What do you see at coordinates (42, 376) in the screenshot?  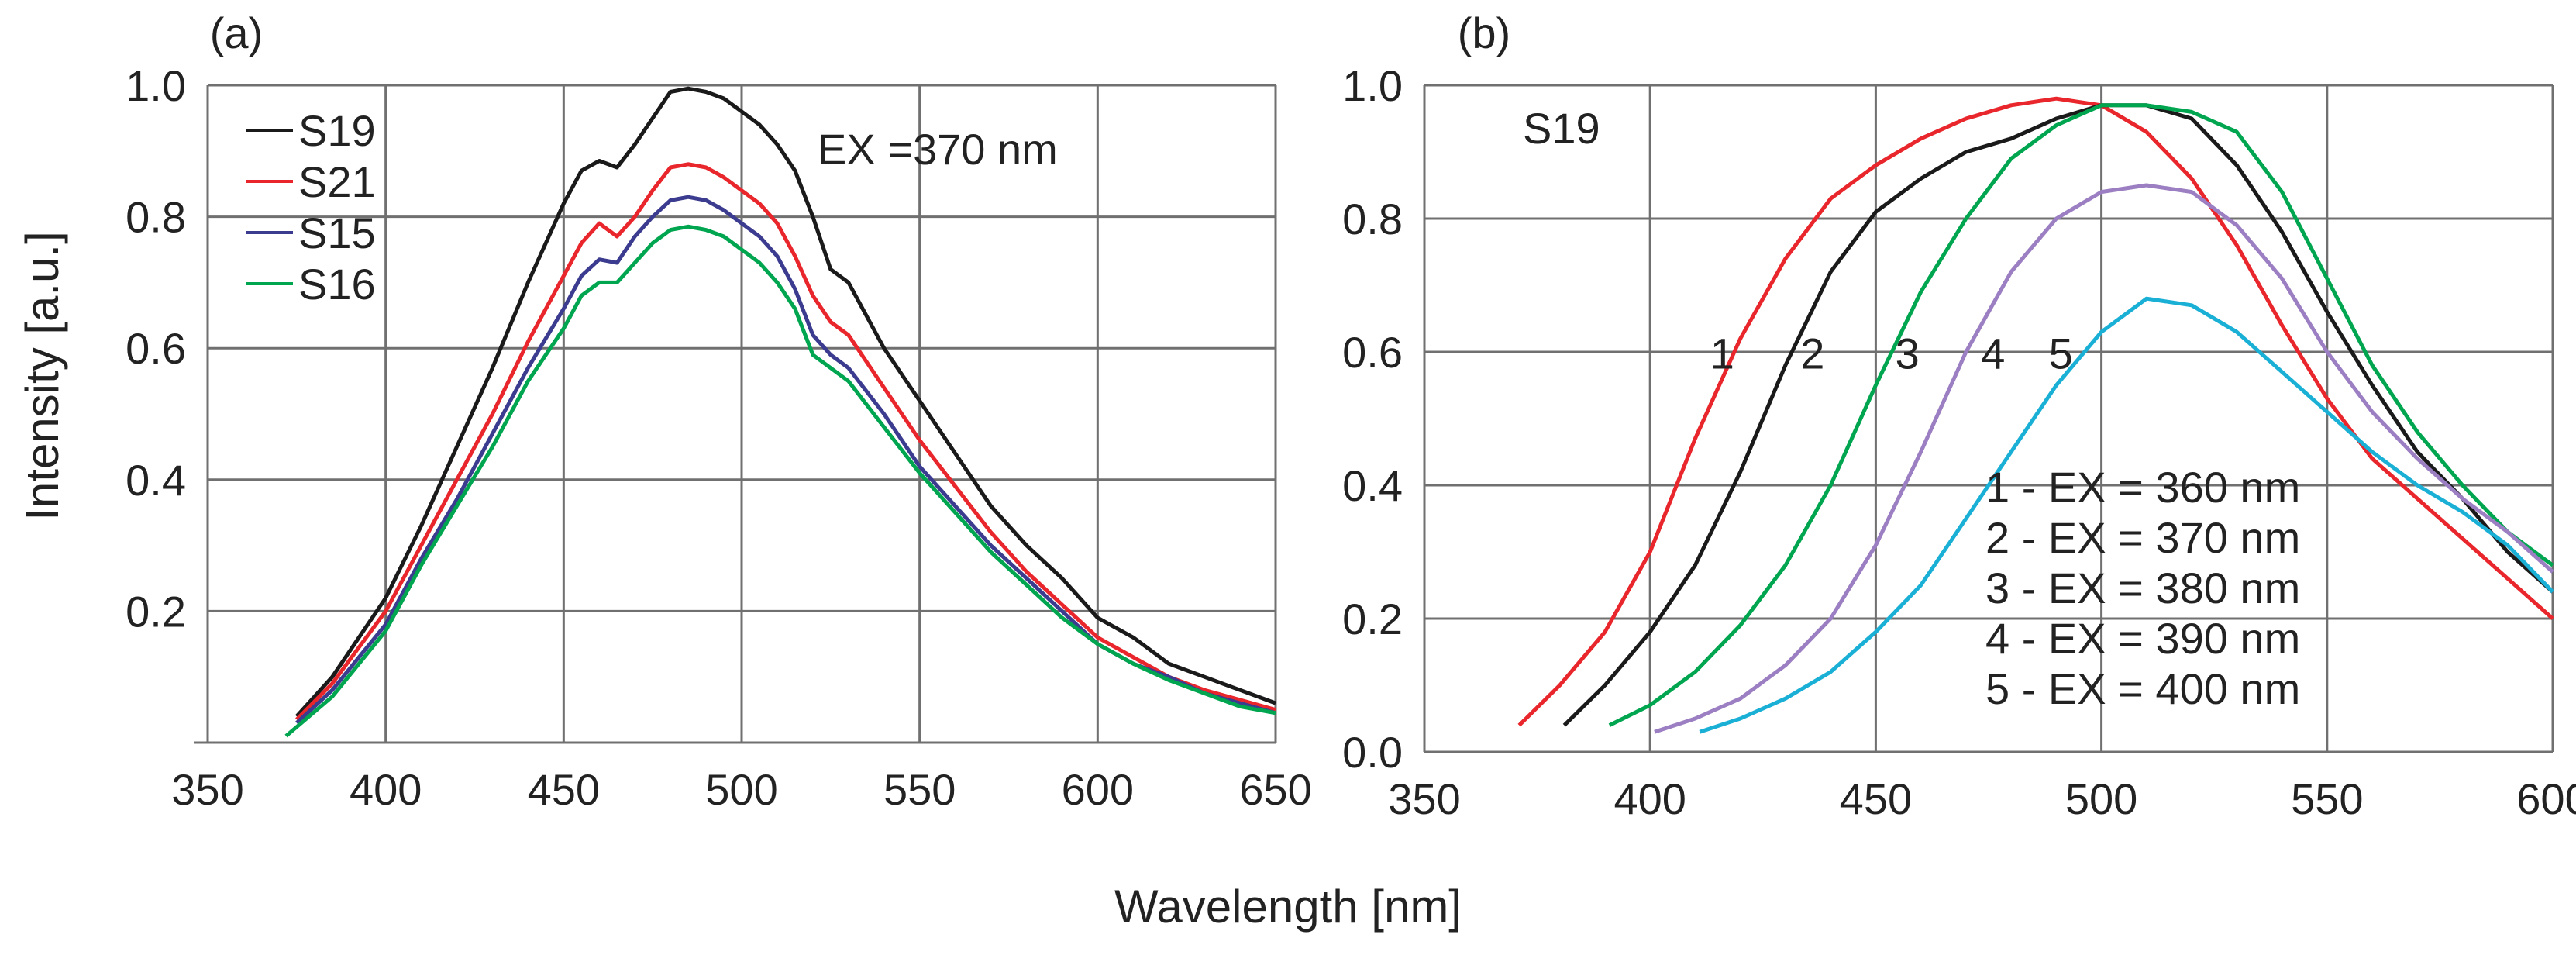 I see `y-axis-label: Intensity [a.u.]` at bounding box center [42, 376].